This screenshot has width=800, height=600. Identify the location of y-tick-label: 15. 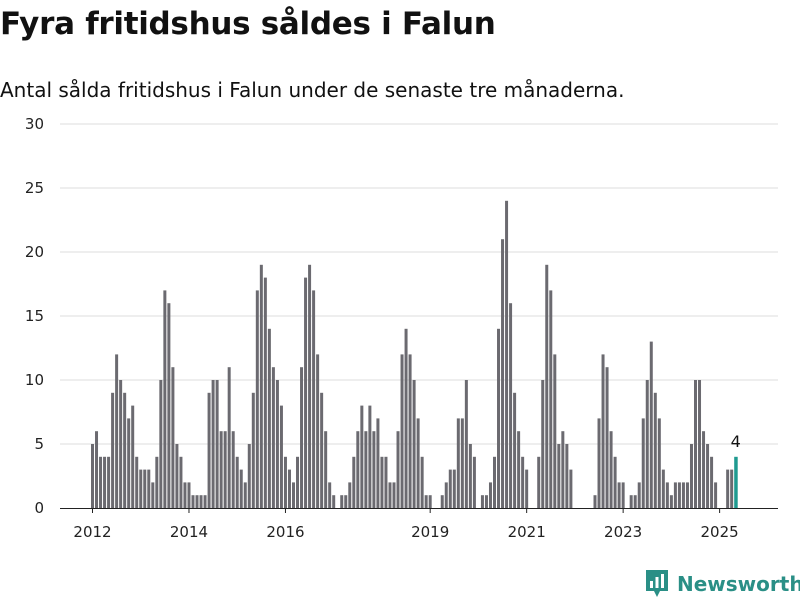
(34, 316).